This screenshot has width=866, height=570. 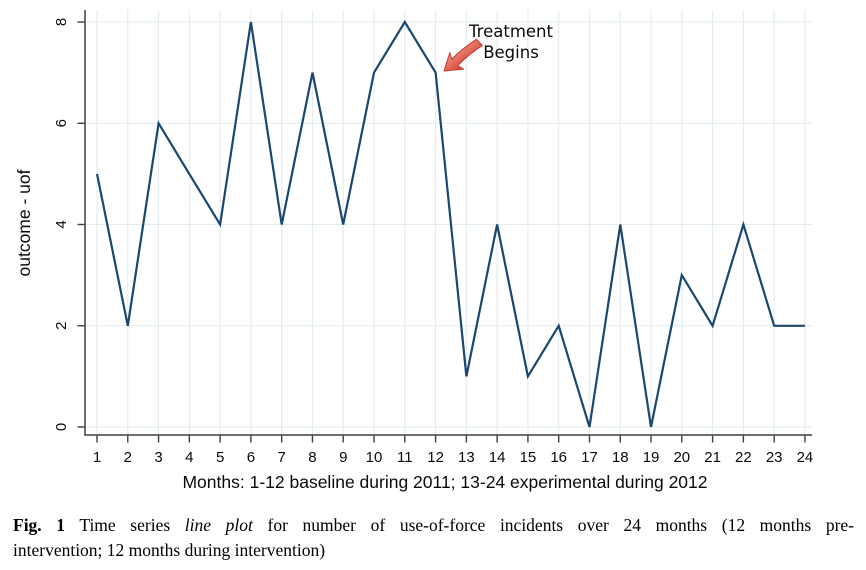 I want to click on x-tick-label: 3, so click(x=158, y=457).